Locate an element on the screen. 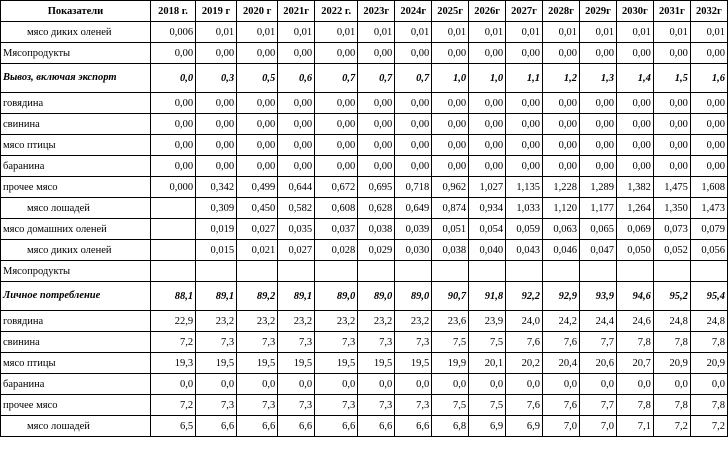 The width and height of the screenshot is (728, 451). value-cell: 0,628 is located at coordinates (376, 208).